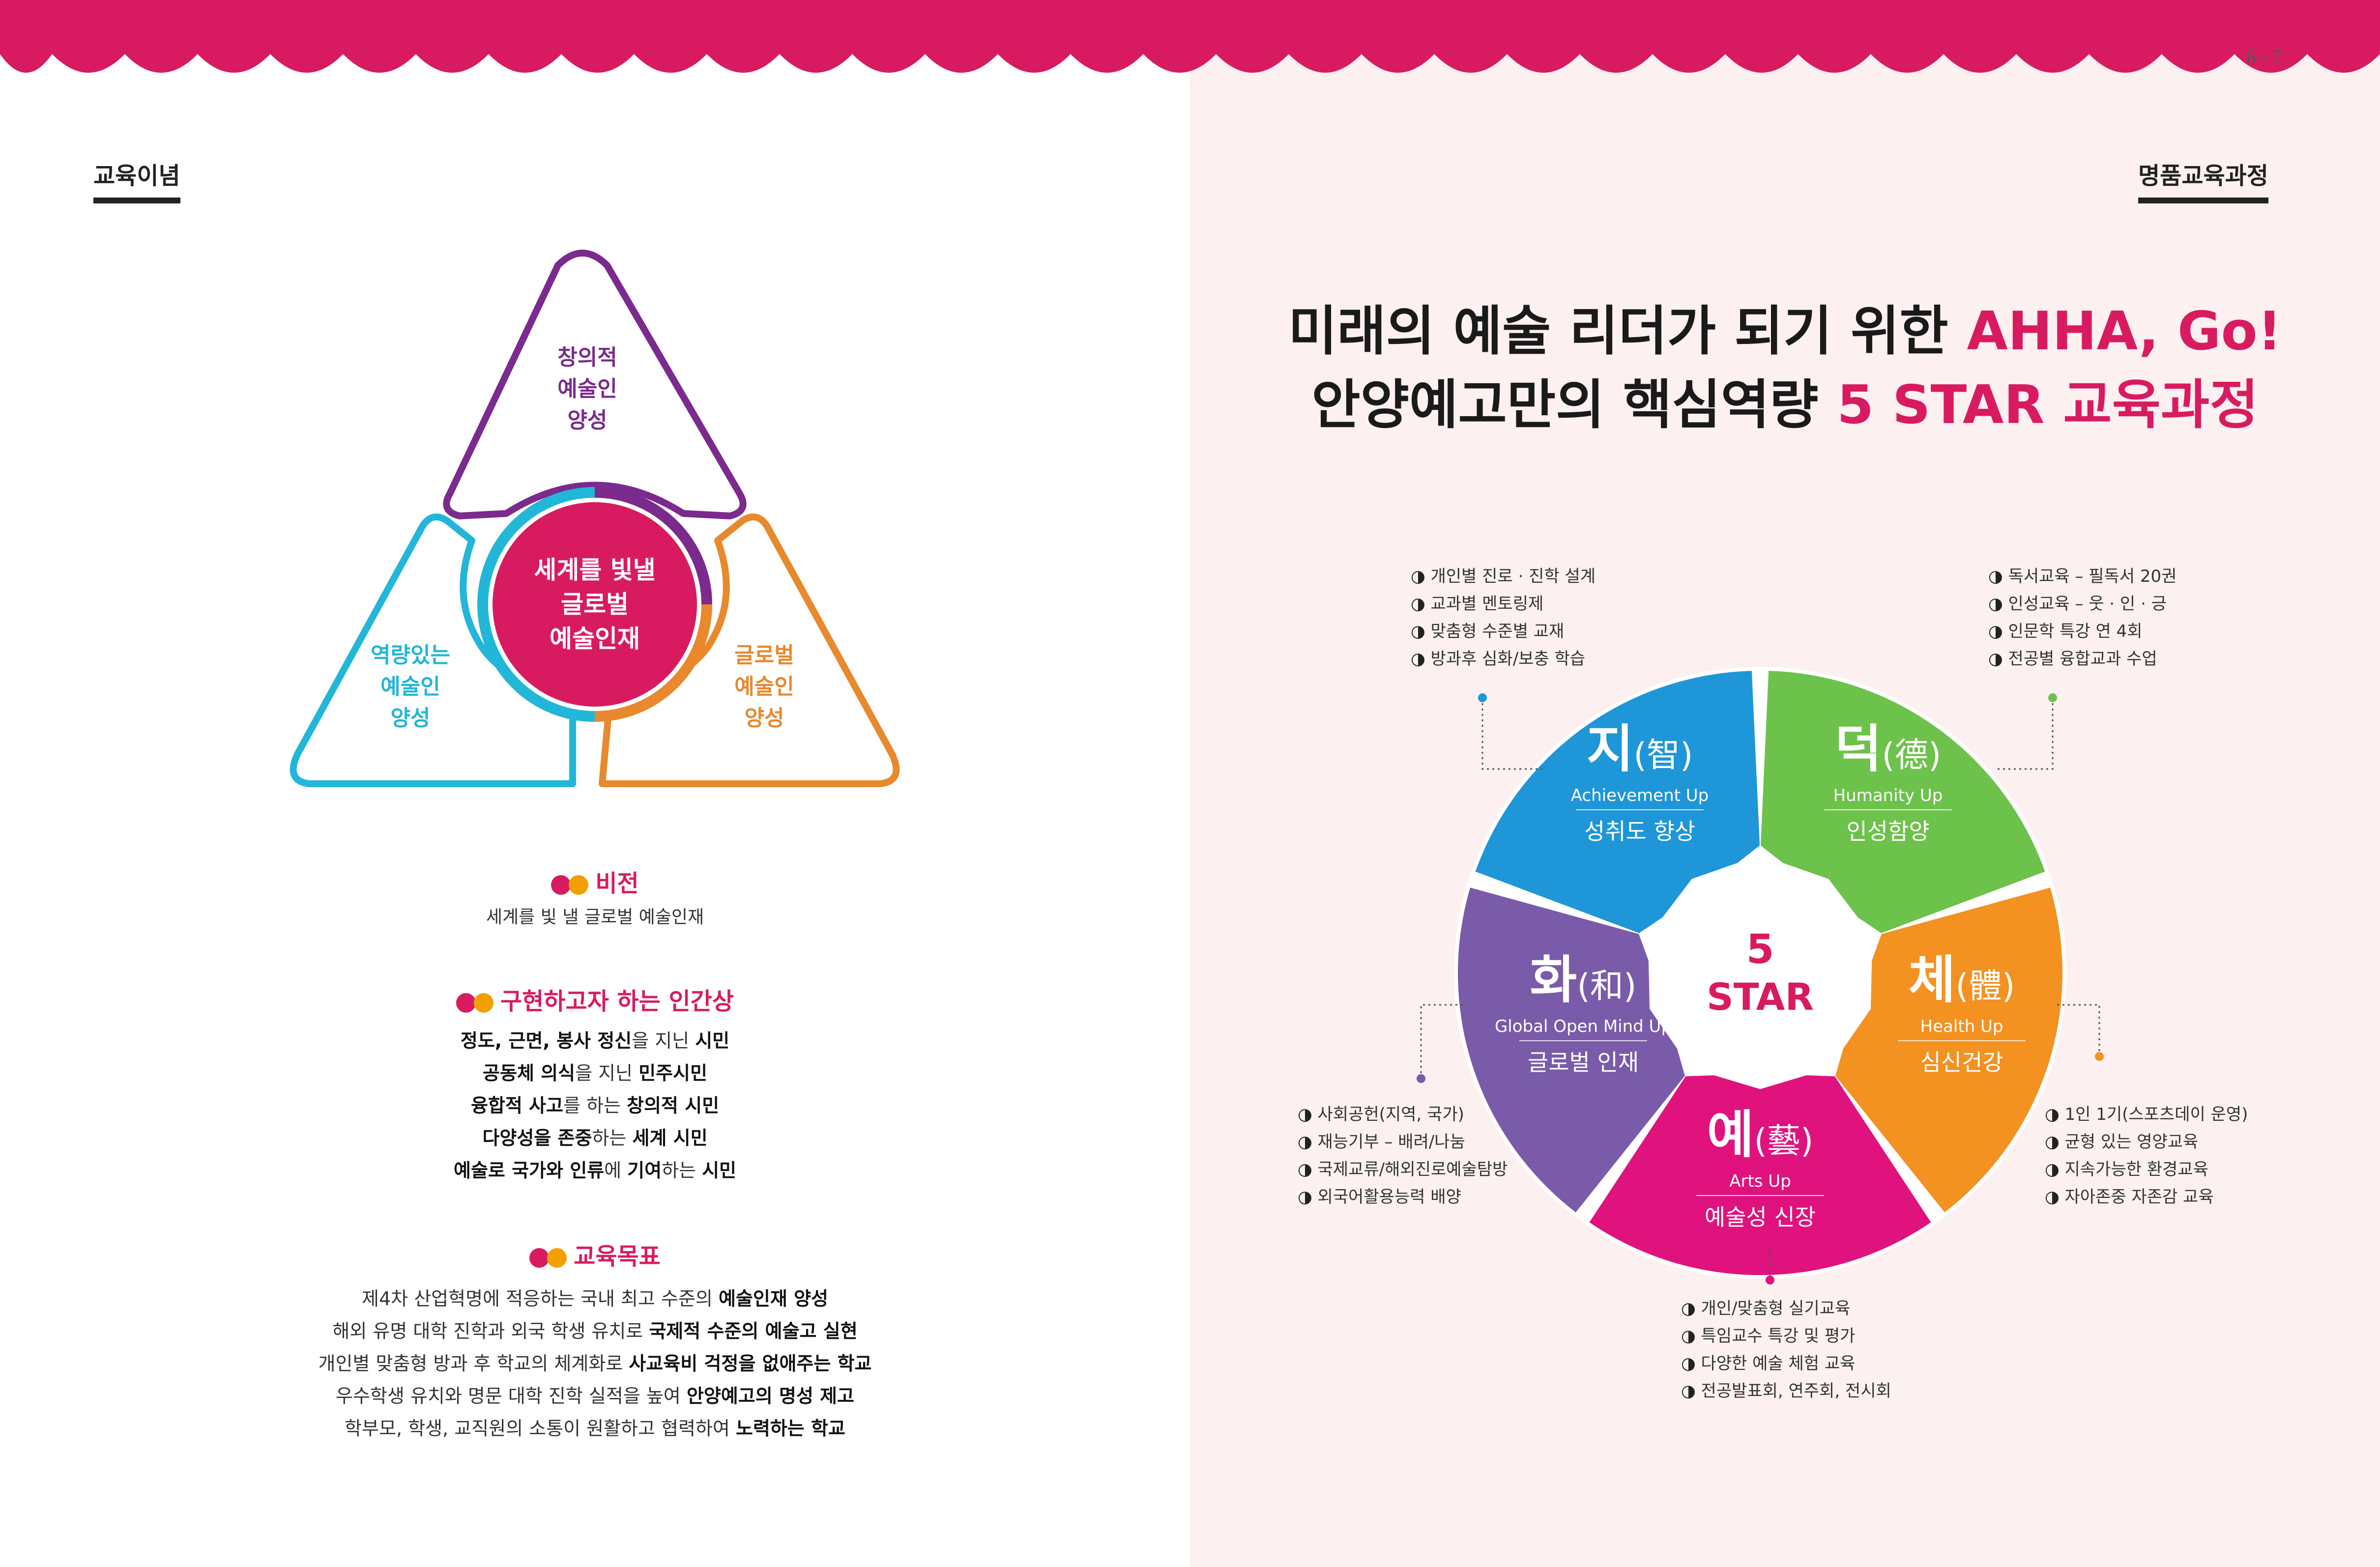 Image resolution: width=2380 pixels, height=1567 pixels. What do you see at coordinates (2082, 604) in the screenshot?
I see `bullet-item: 인성교육 – 웃 · 인 · 긍` at bounding box center [2082, 604].